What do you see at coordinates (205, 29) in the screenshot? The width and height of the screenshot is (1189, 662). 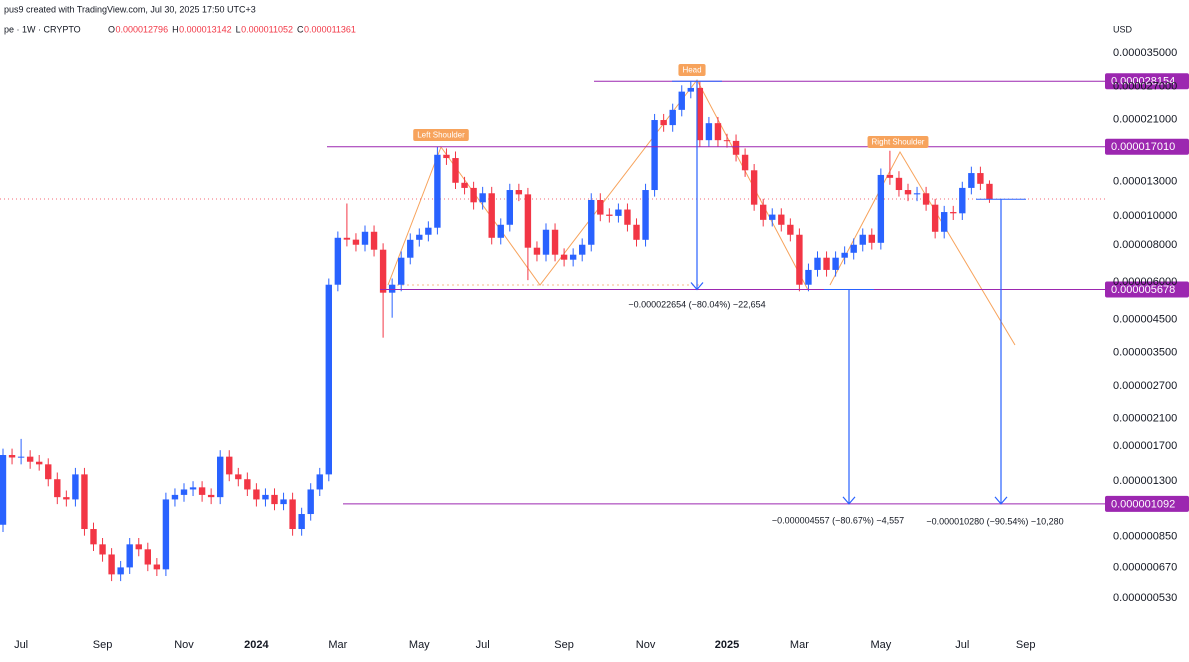 I see `ohlc-value: 0.000013142` at bounding box center [205, 29].